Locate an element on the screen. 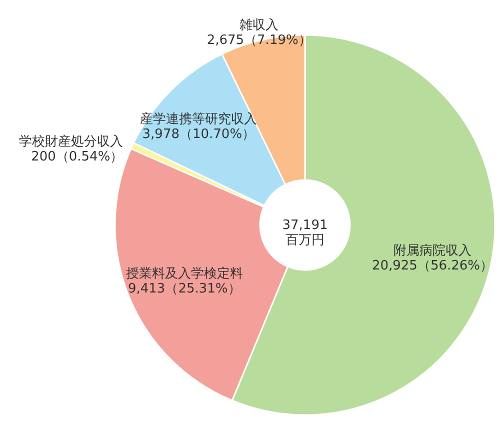 The height and width of the screenshot is (427, 500). slice-label: 授業料及入学検定料 is located at coordinates (184, 274).